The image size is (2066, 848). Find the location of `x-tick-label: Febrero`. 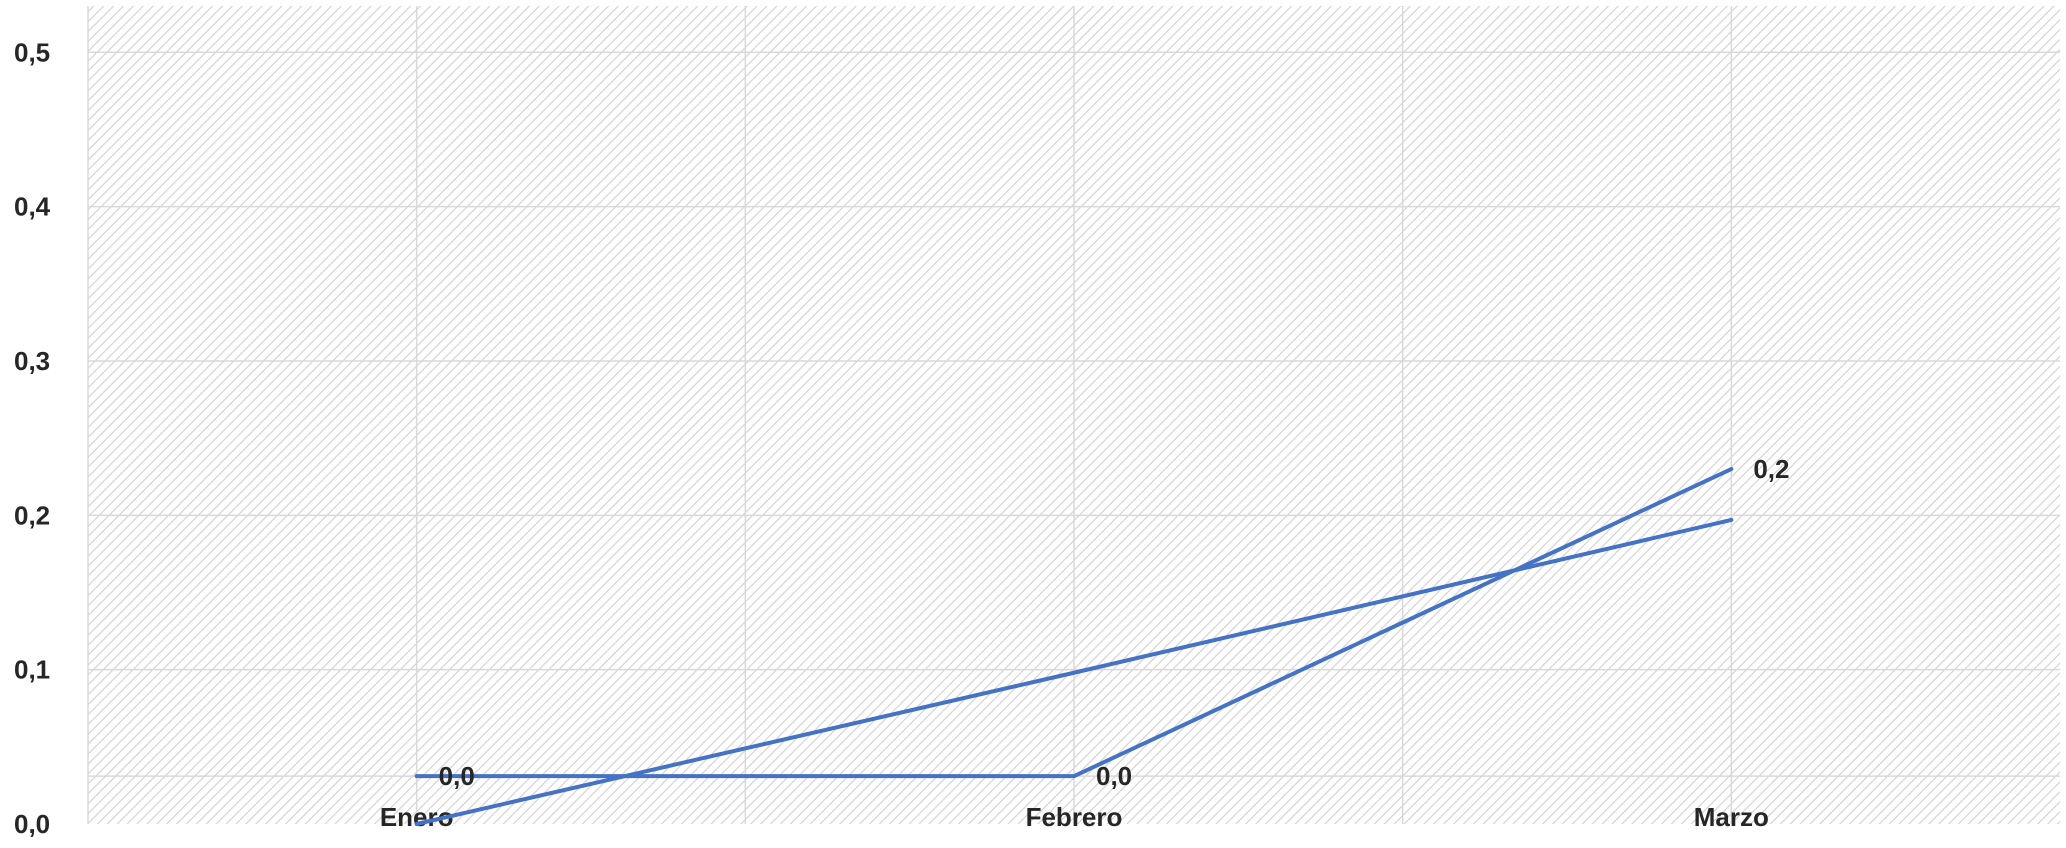

x-tick-label: Febrero is located at coordinates (1074, 817).